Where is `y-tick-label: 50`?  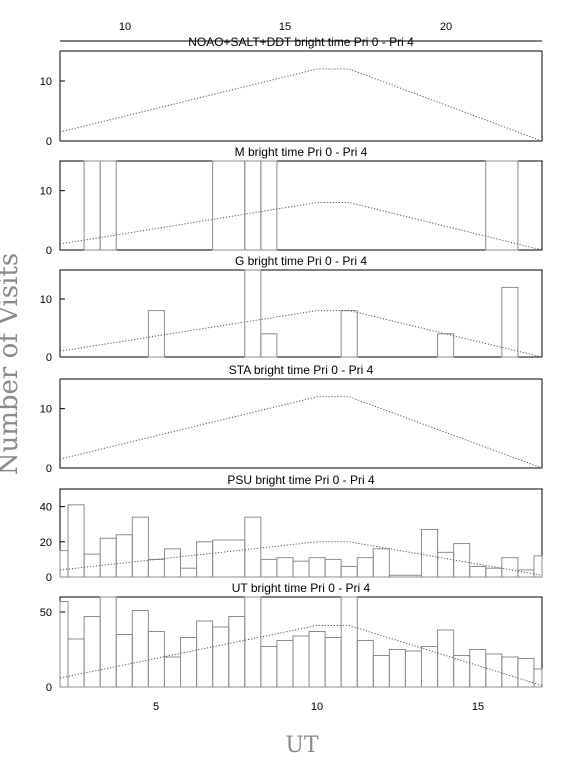 y-tick-label: 50 is located at coordinates (46, 613).